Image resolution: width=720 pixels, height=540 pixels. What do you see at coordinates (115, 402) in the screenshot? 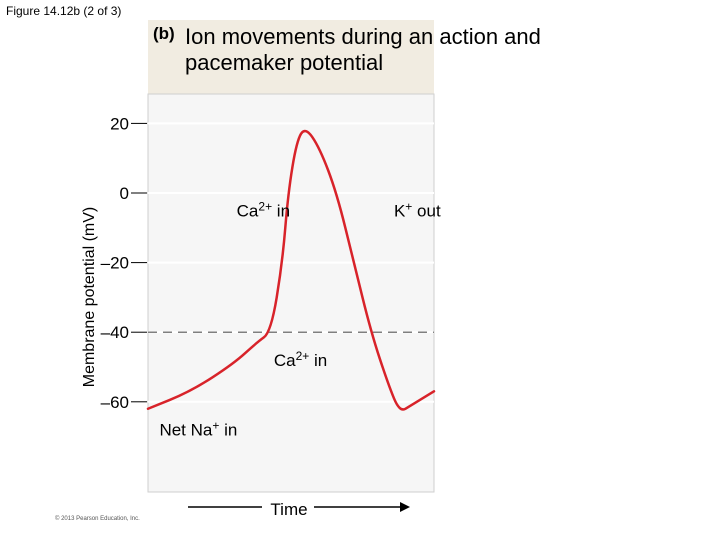
I see `y-tick-label-4: –60` at bounding box center [115, 402].